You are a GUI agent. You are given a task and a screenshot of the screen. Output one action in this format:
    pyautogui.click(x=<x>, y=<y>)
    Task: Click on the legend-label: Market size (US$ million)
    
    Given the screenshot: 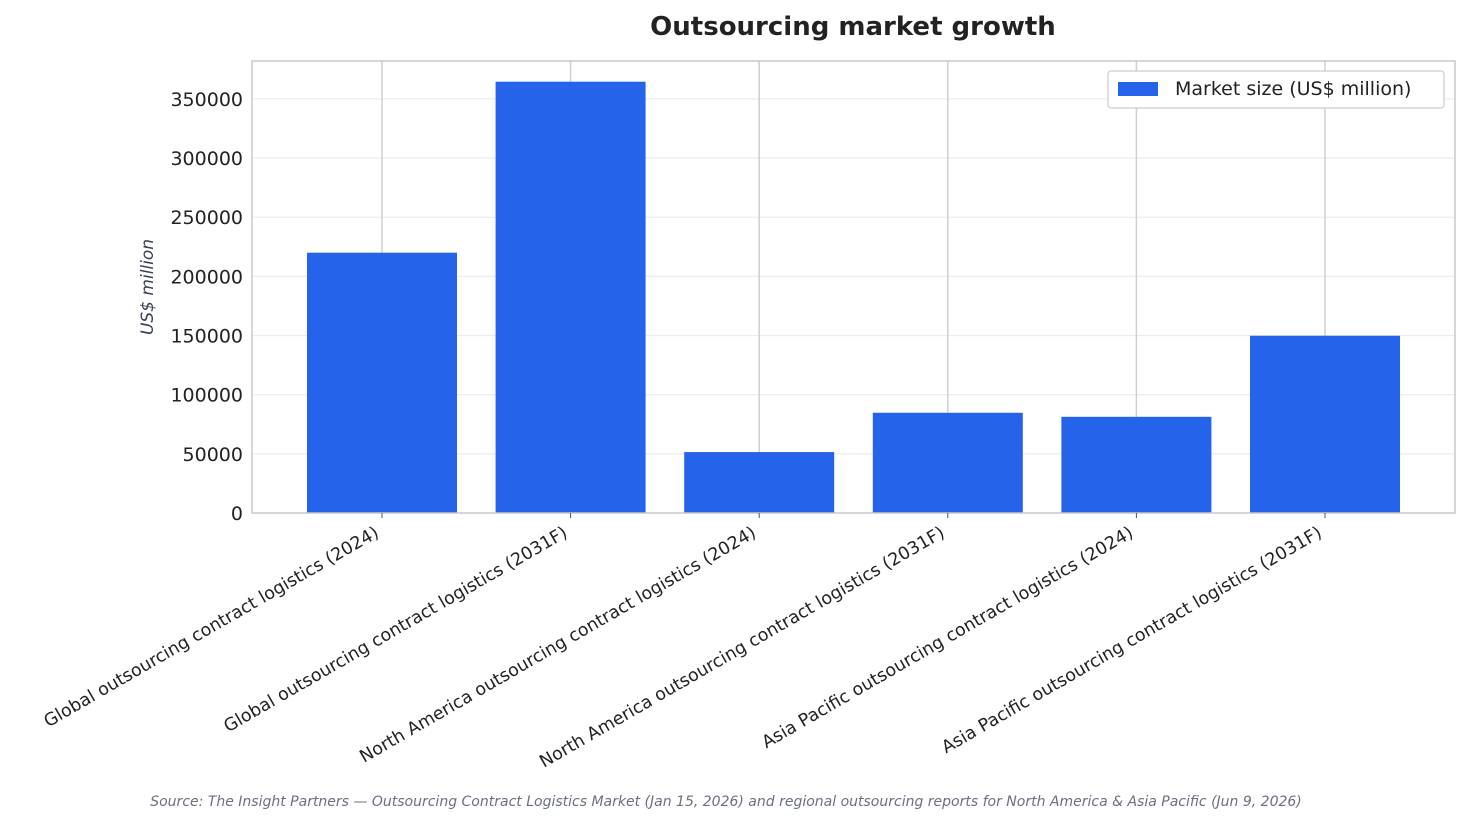 What is the action you would take?
    pyautogui.click(x=1293, y=89)
    